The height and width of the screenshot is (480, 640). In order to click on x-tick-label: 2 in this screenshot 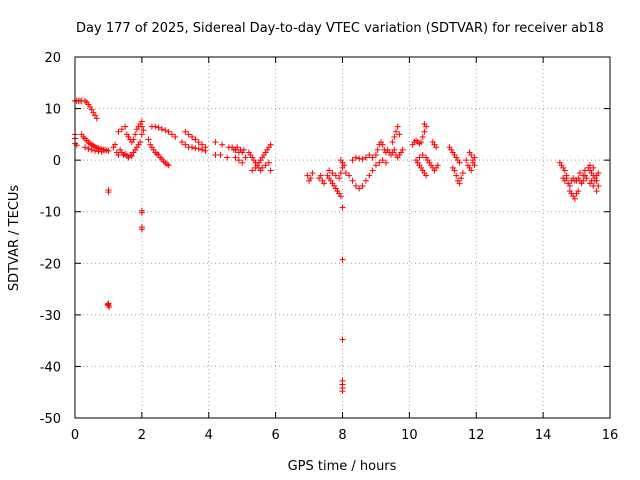, I will do `click(142, 435)`.